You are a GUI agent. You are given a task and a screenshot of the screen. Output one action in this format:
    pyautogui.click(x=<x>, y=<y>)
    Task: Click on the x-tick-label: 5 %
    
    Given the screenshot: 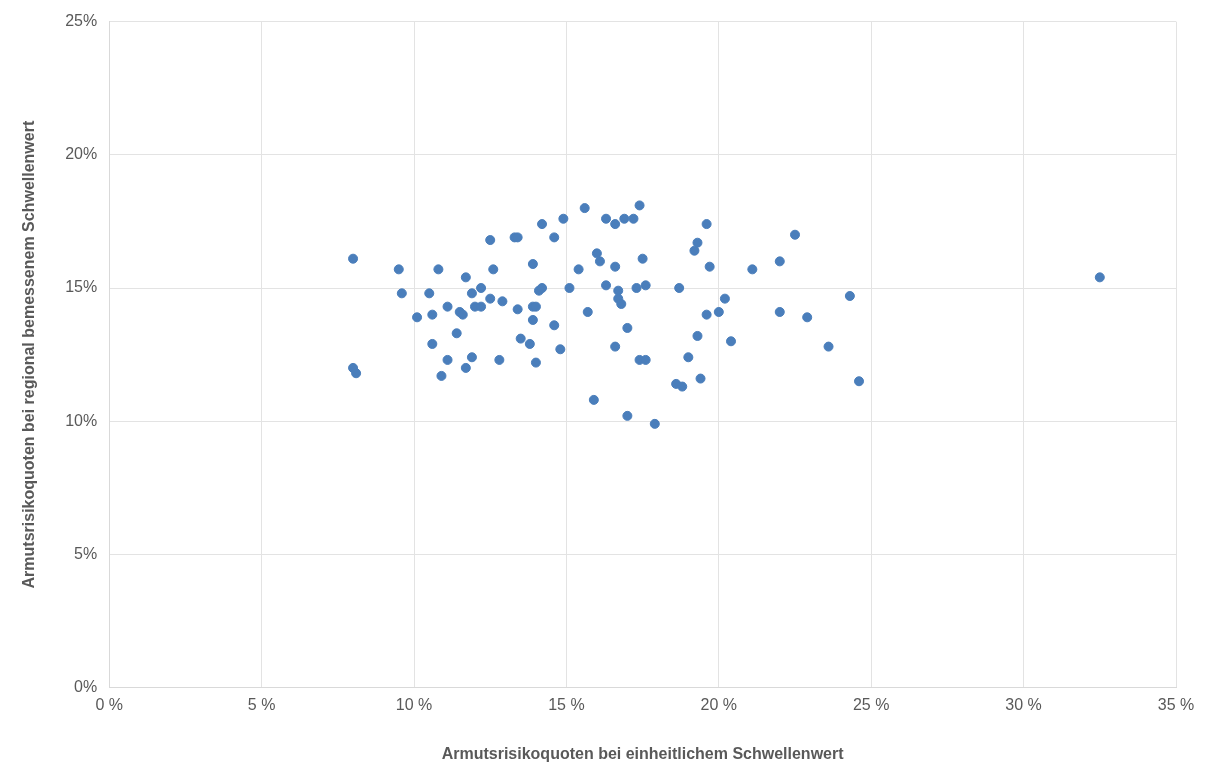 What is the action you would take?
    pyautogui.click(x=261, y=704)
    